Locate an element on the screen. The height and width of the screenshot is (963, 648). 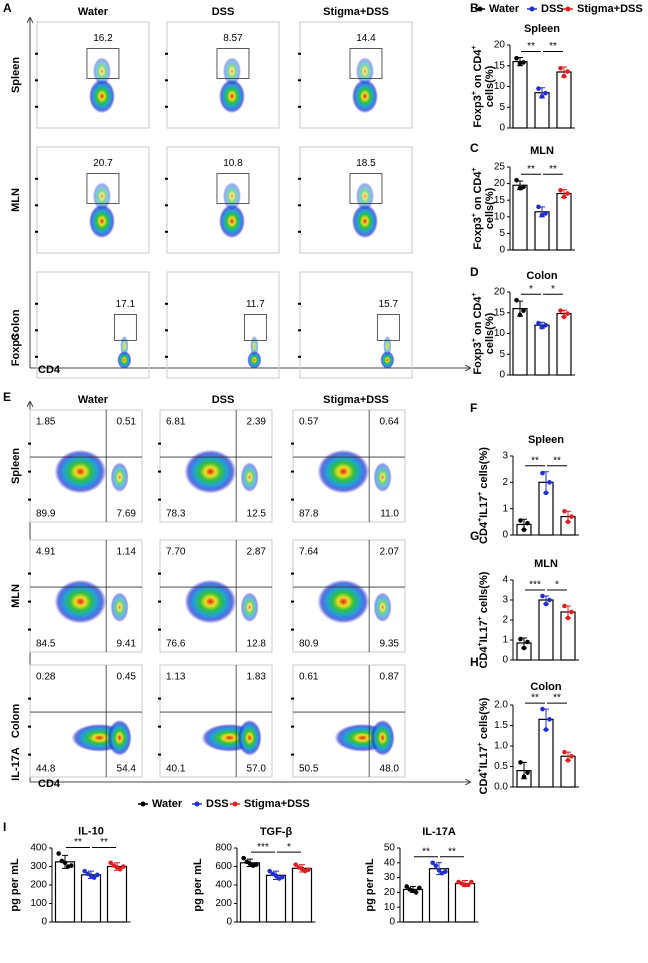
y-axis-label-part: IL17 is located at coordinates (484, 757).